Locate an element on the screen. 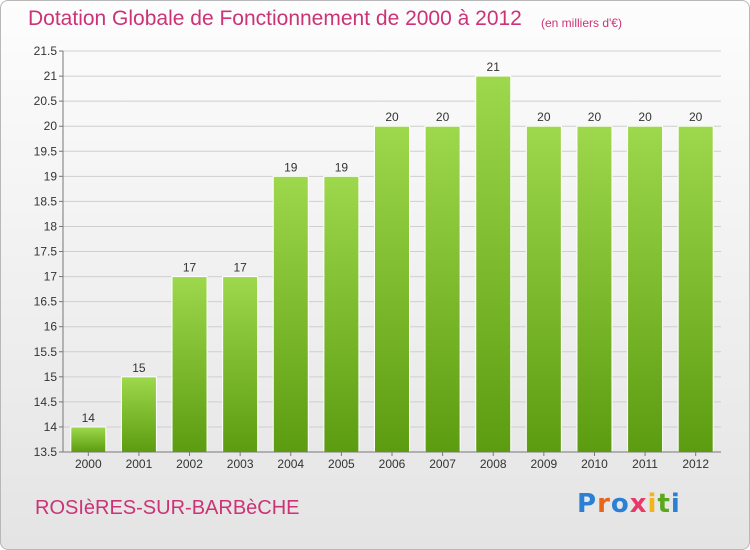 Image resolution: width=750 pixels, height=550 pixels. y-tick-label: 20 is located at coordinates (51, 126).